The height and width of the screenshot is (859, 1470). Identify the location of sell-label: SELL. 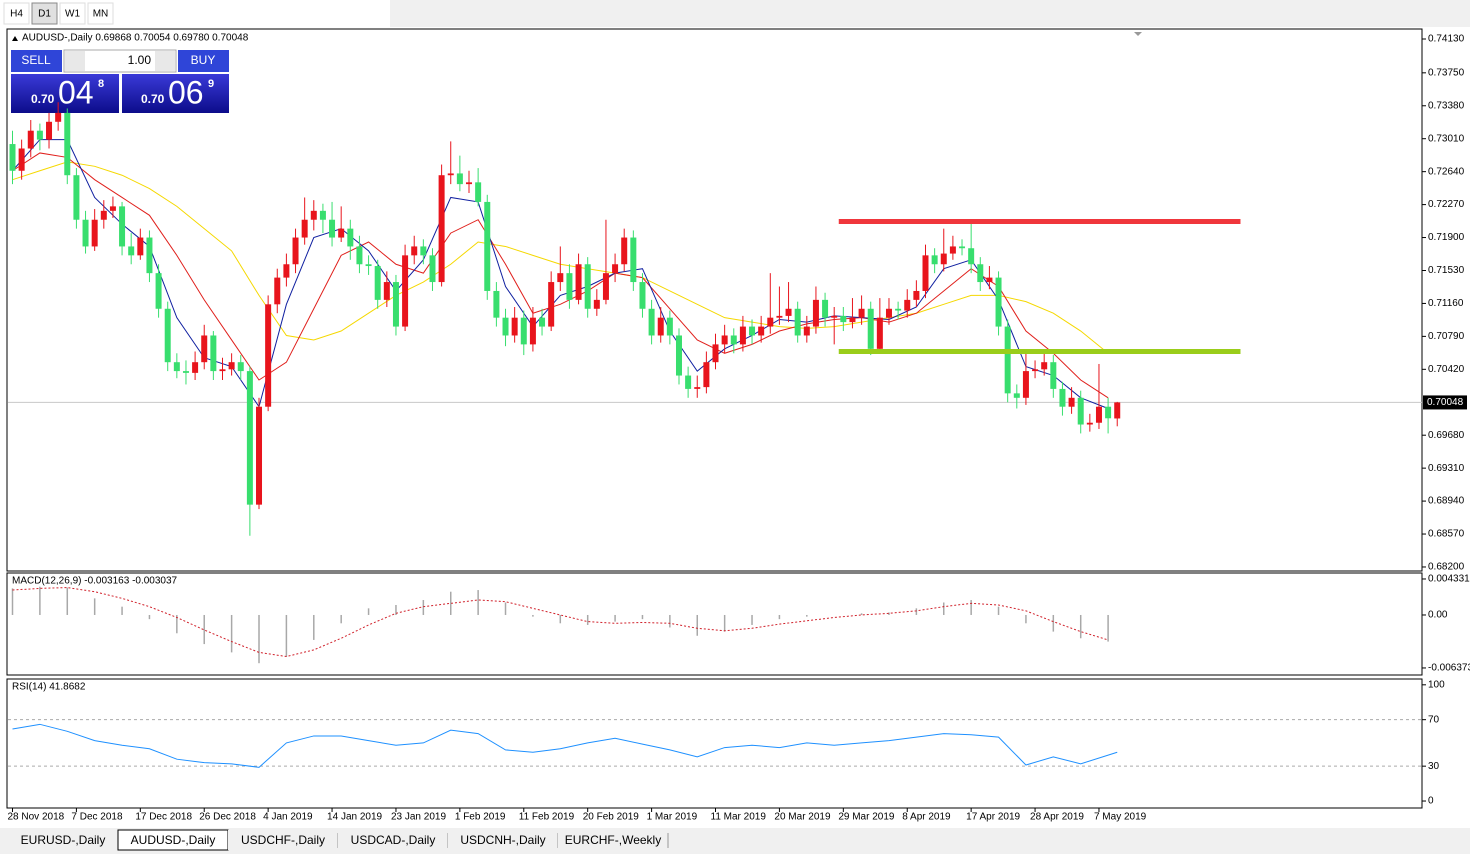
(36, 60).